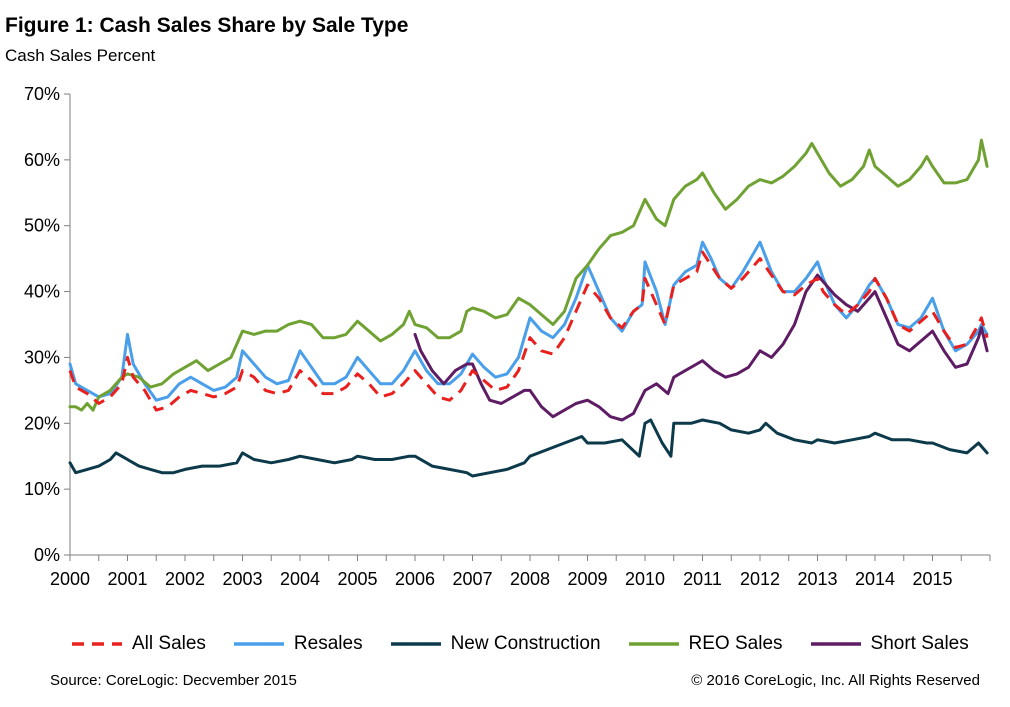  What do you see at coordinates (587, 579) in the screenshot?
I see `x-tick-label: 2009` at bounding box center [587, 579].